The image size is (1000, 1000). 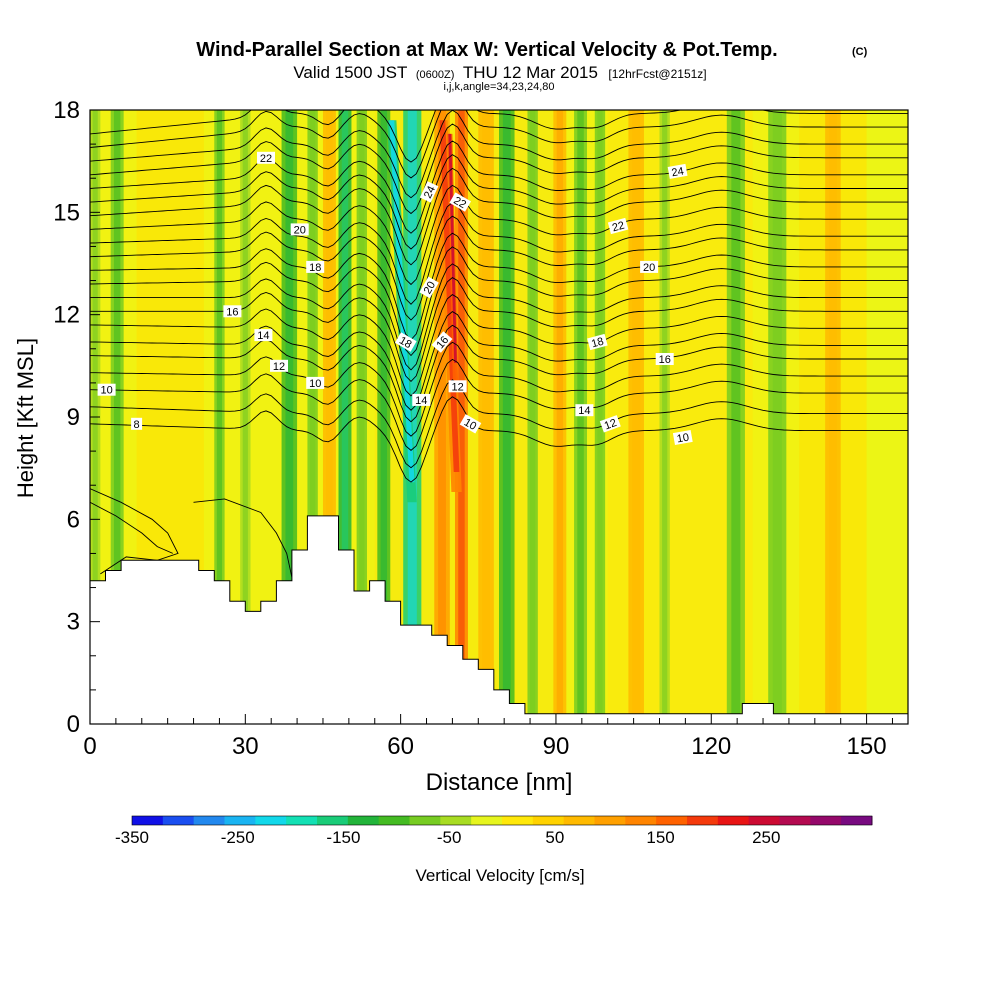 What do you see at coordinates (556, 746) in the screenshot?
I see `x-tick-label: 90` at bounding box center [556, 746].